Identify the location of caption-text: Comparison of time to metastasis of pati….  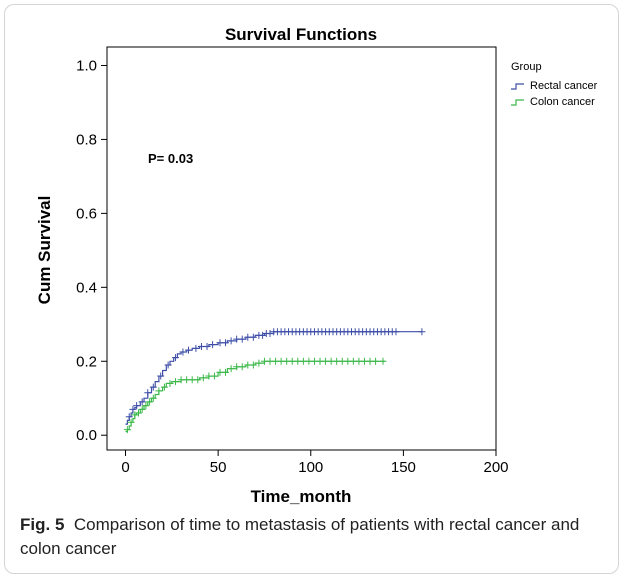
(300, 536).